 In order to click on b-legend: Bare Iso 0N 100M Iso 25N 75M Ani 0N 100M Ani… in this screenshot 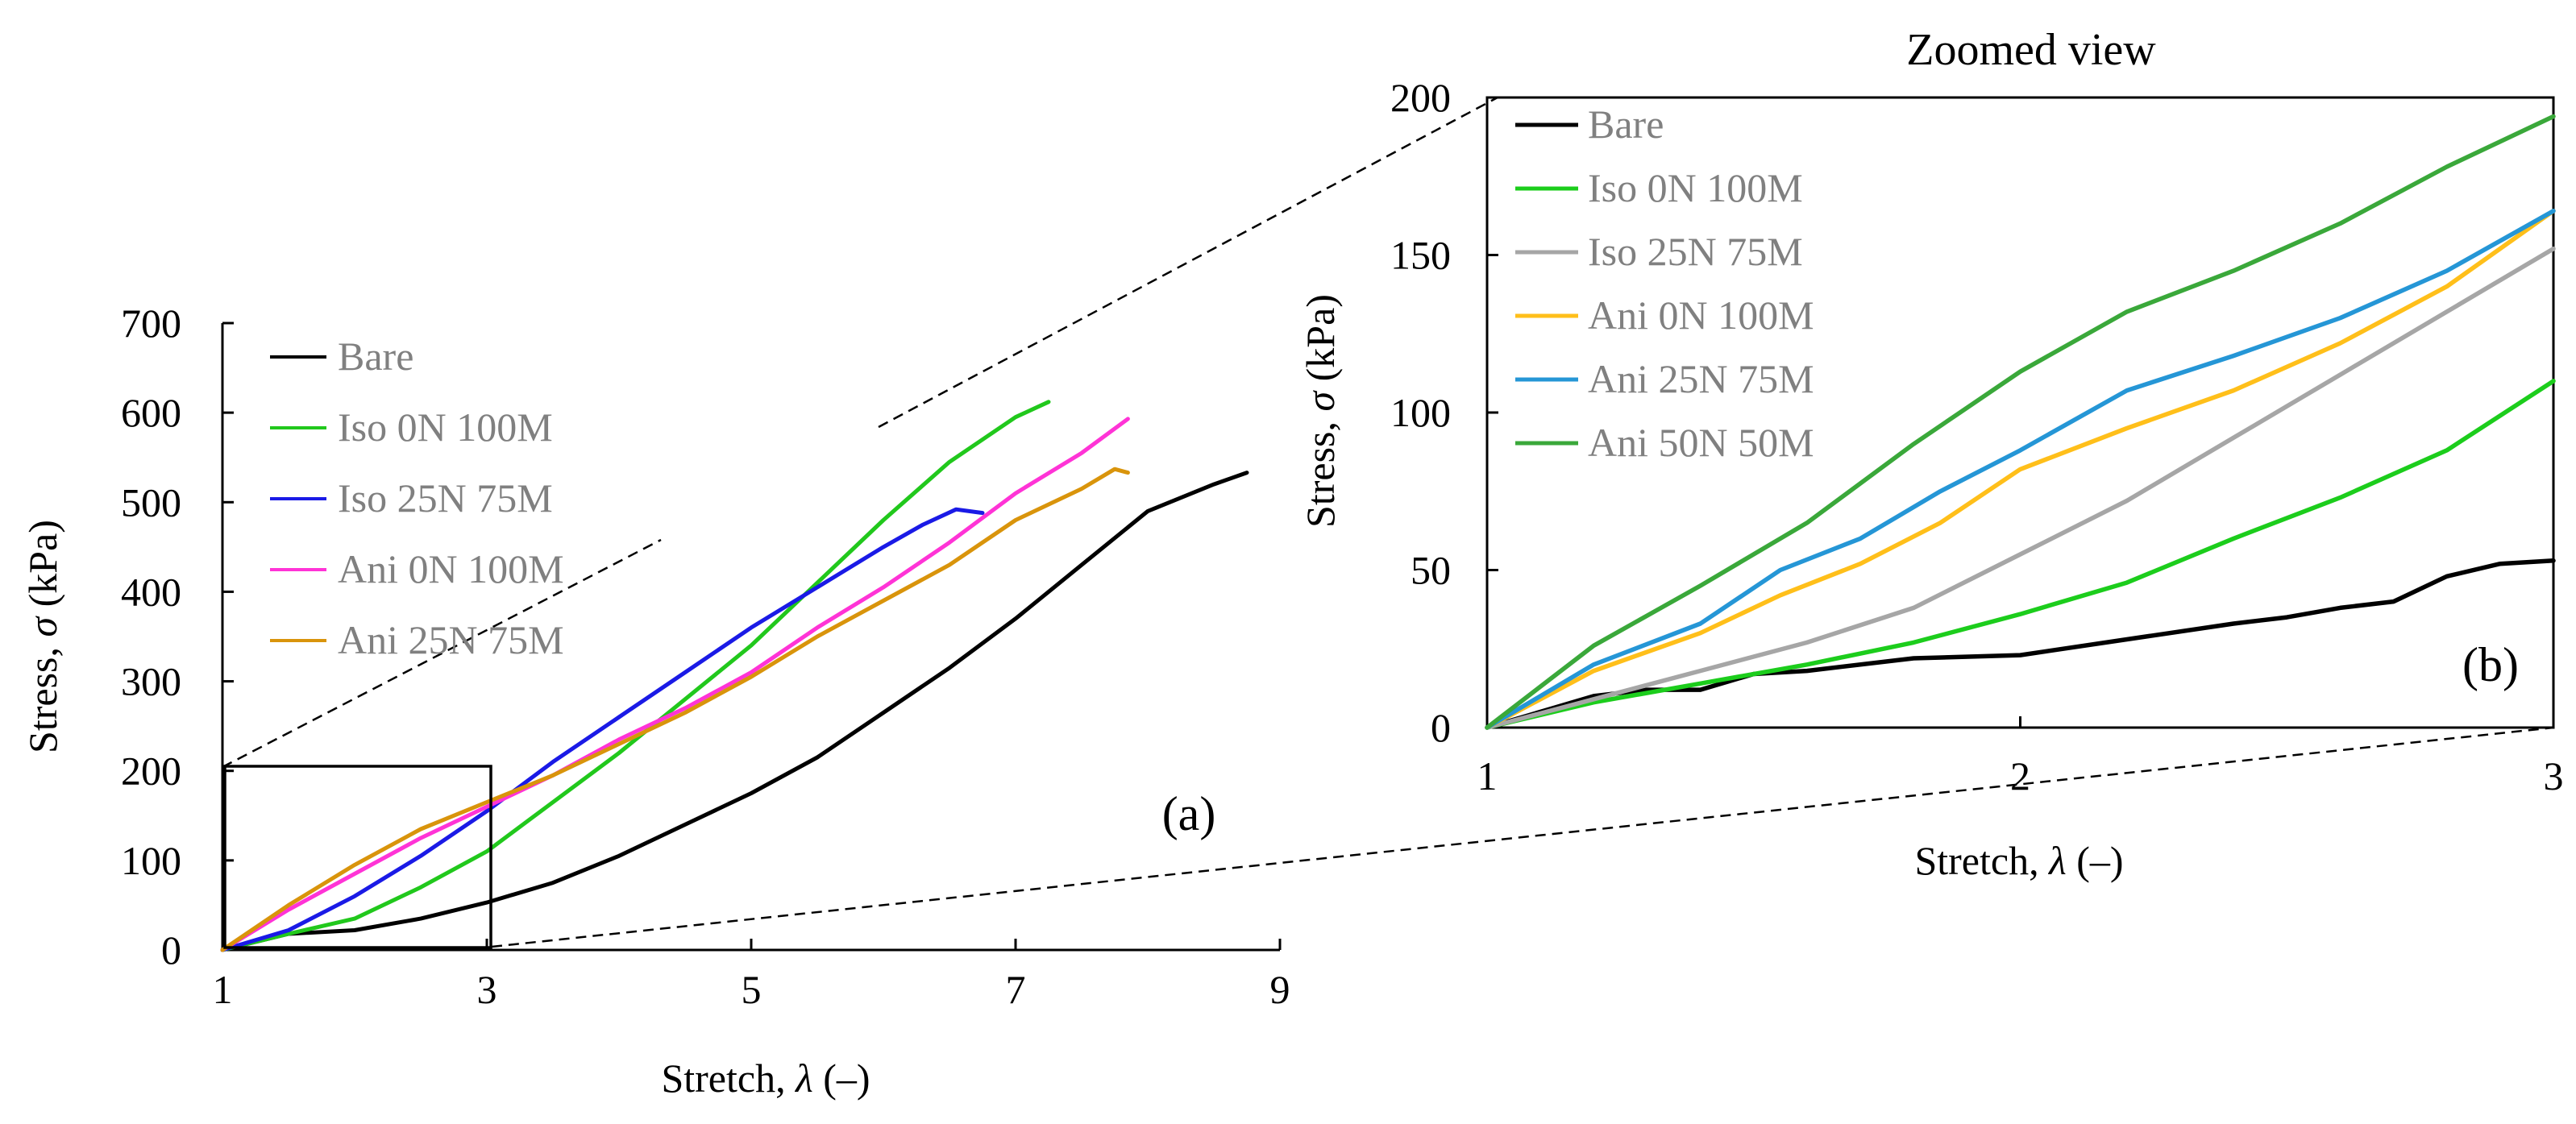, I will do `click(1664, 283)`.